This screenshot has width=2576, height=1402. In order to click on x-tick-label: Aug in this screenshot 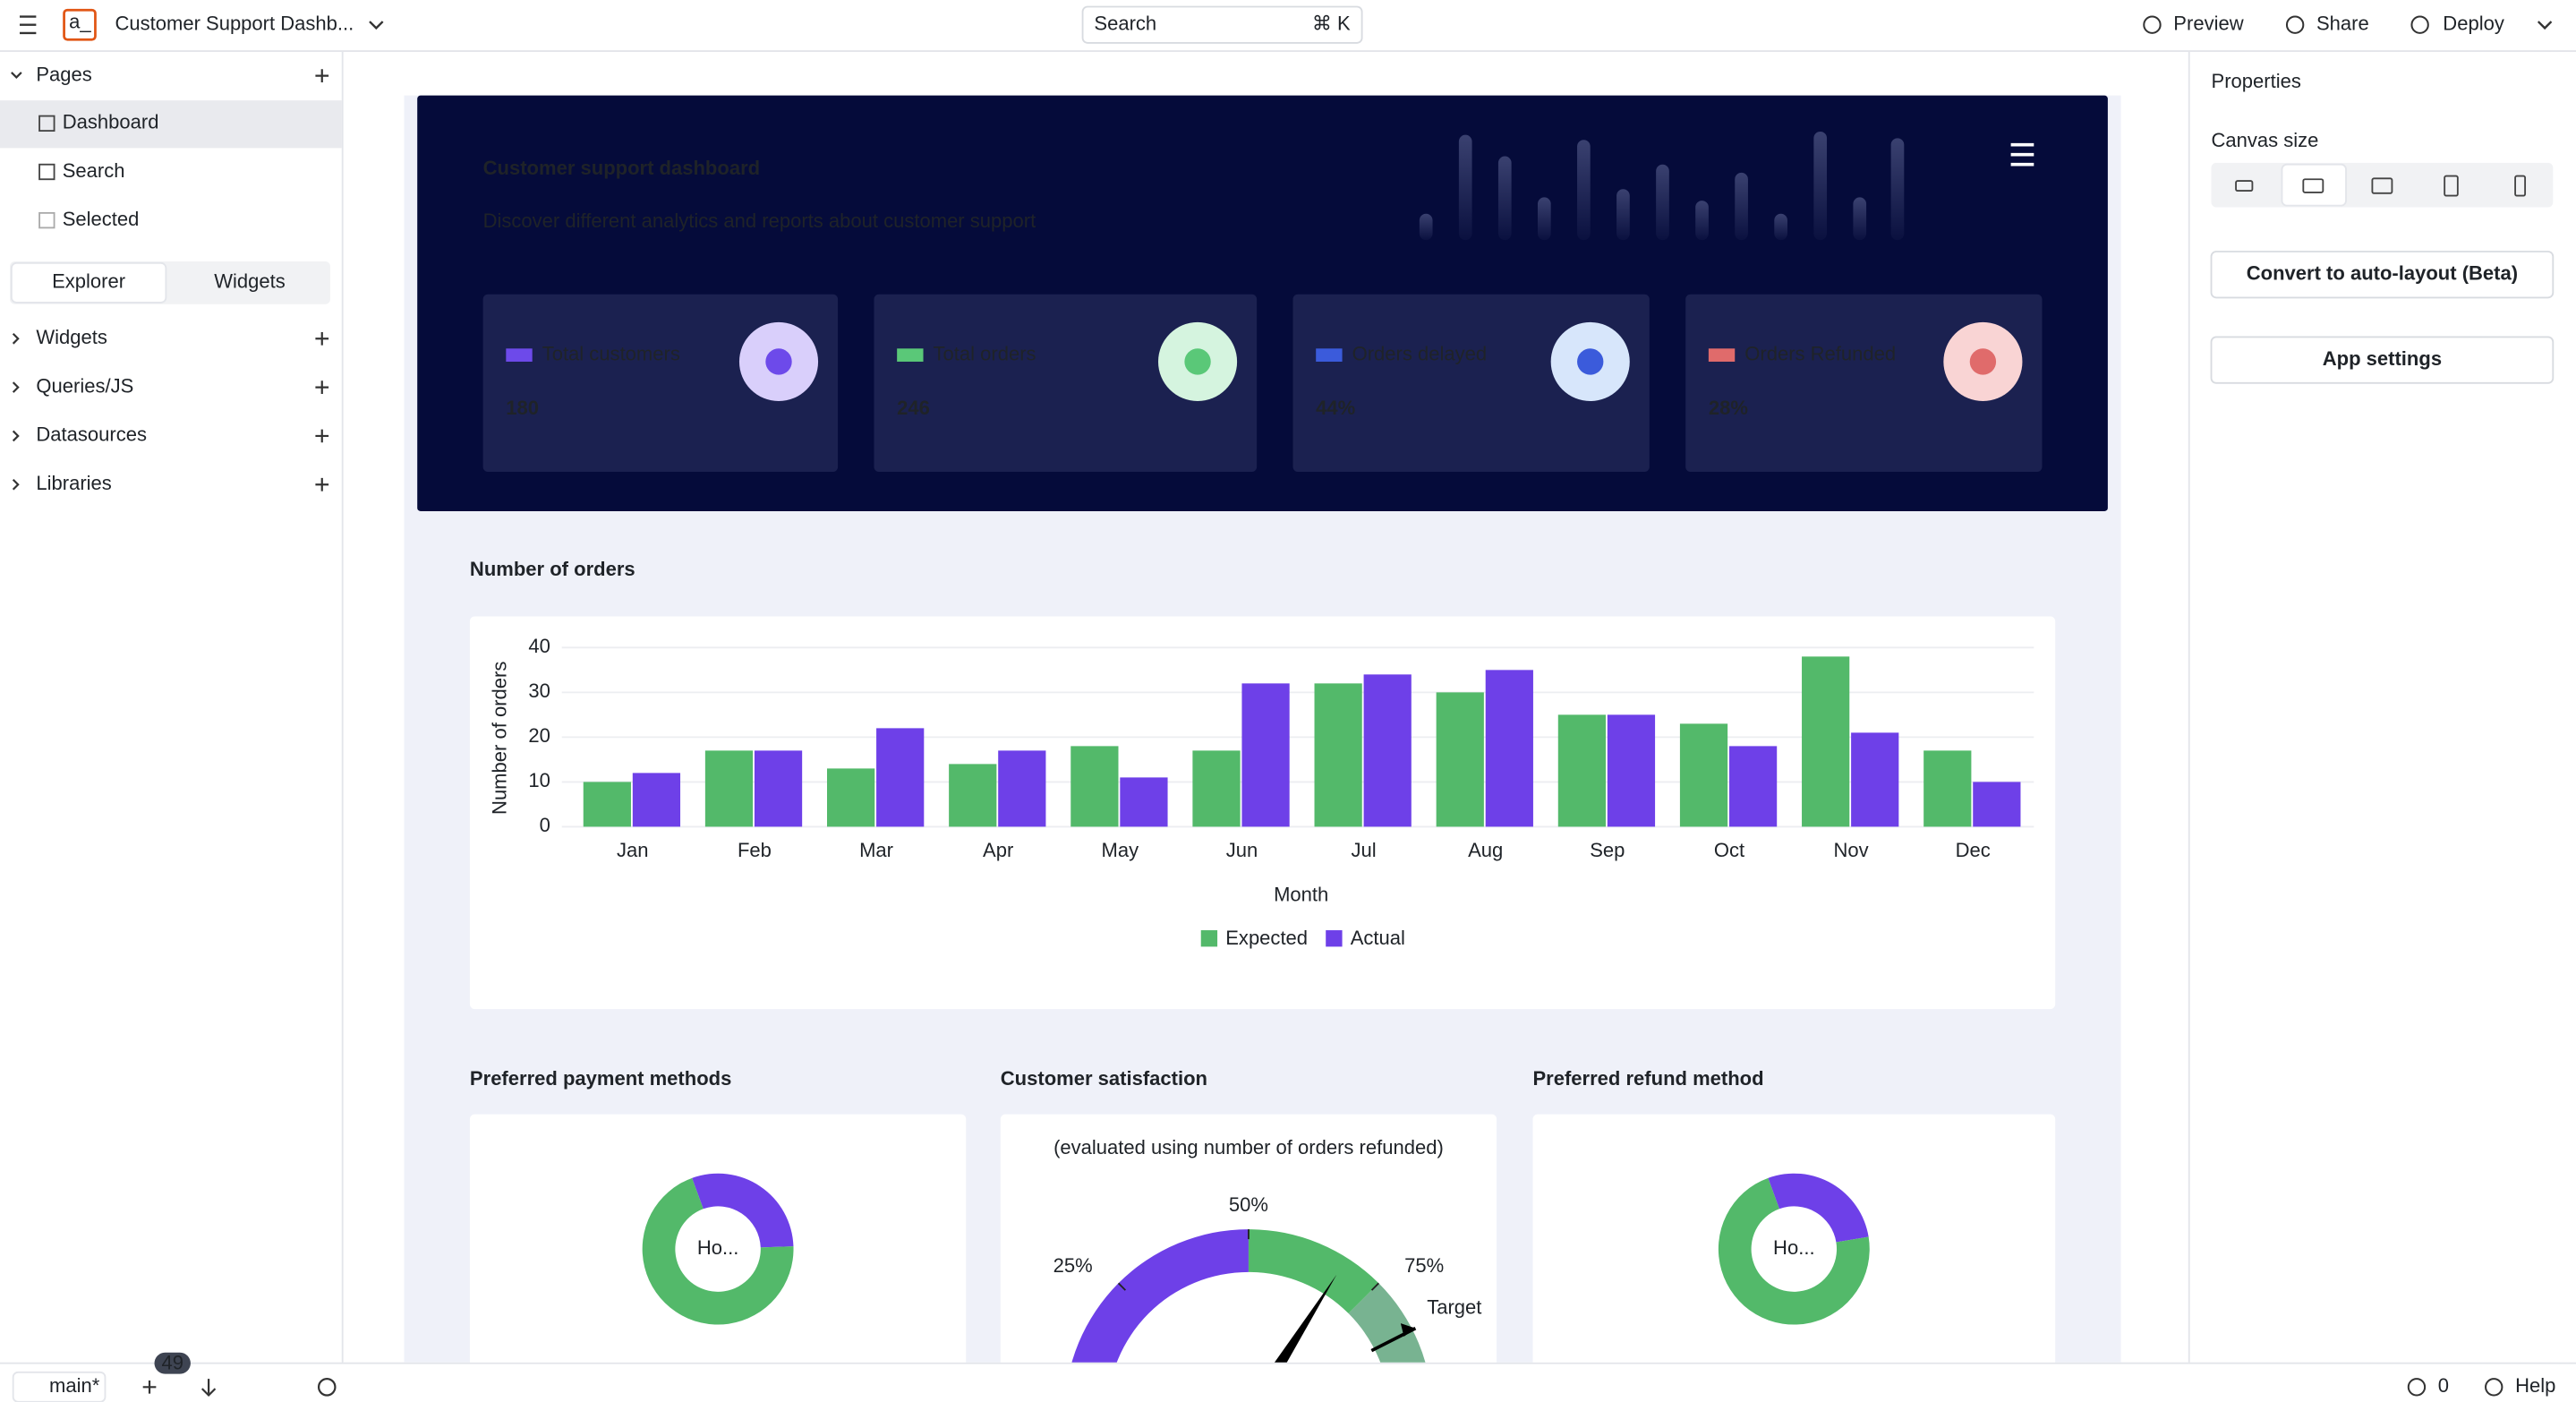, I will do `click(1485, 850)`.